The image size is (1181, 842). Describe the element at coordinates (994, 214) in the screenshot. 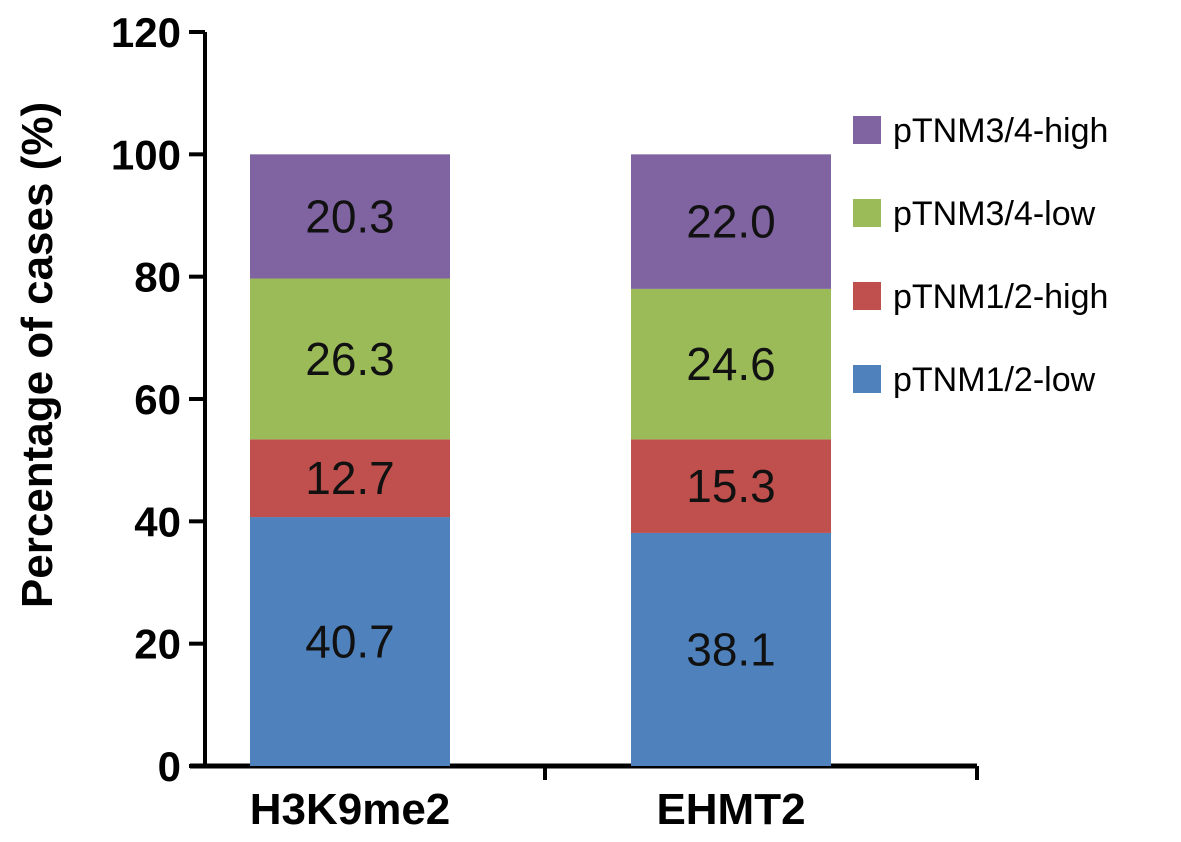

I see `legend-entry-label: pTNM3/4-low` at that location.